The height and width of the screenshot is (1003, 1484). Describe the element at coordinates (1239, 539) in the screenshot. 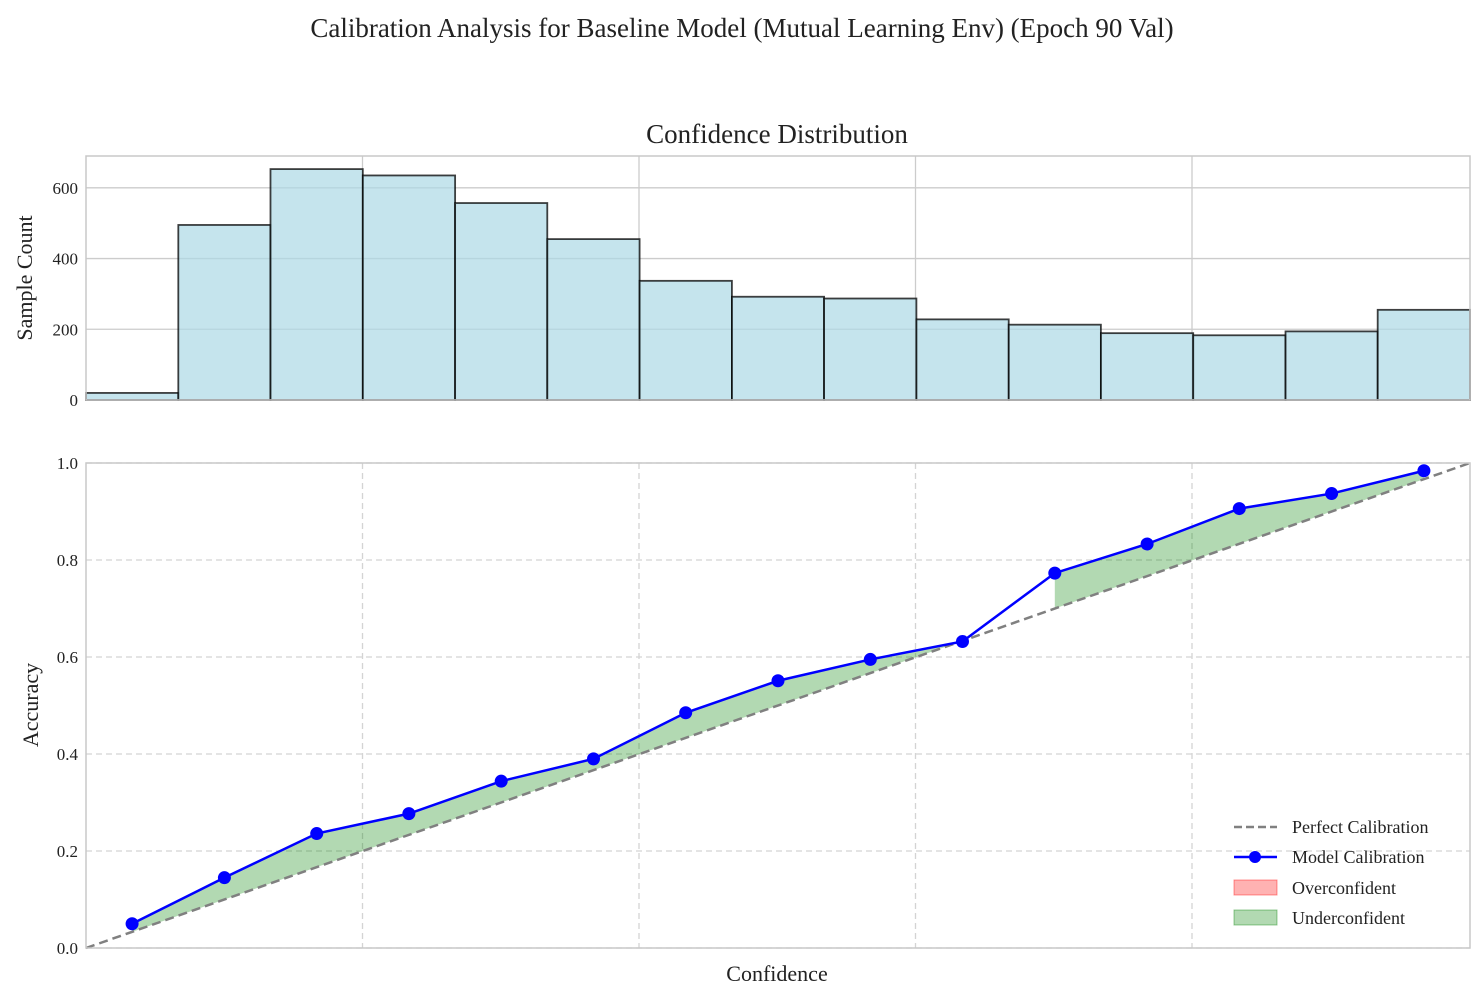

I see `underconfident-fill-region` at that location.